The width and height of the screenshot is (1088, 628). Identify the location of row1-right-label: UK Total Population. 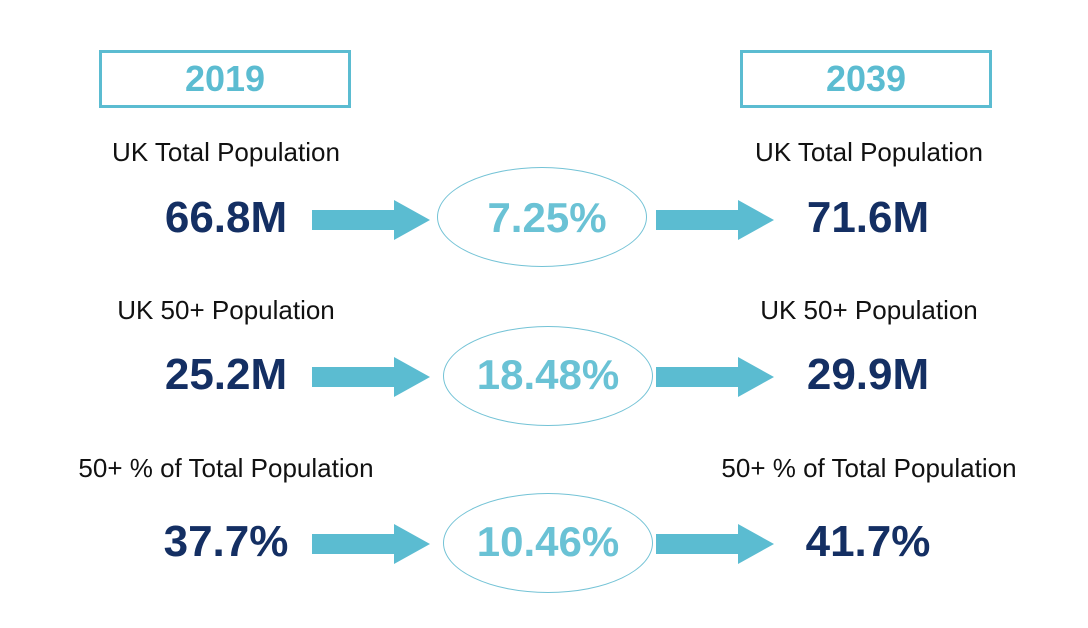
(869, 152).